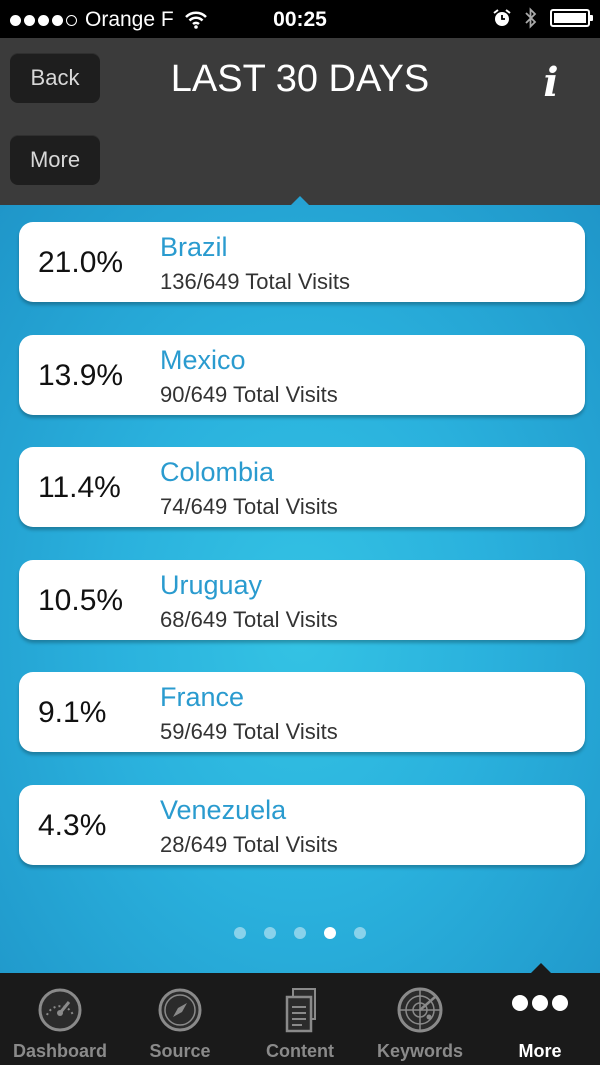 The height and width of the screenshot is (1065, 600). Describe the element at coordinates (540, 1019) in the screenshot. I see `tab-more: More` at that location.